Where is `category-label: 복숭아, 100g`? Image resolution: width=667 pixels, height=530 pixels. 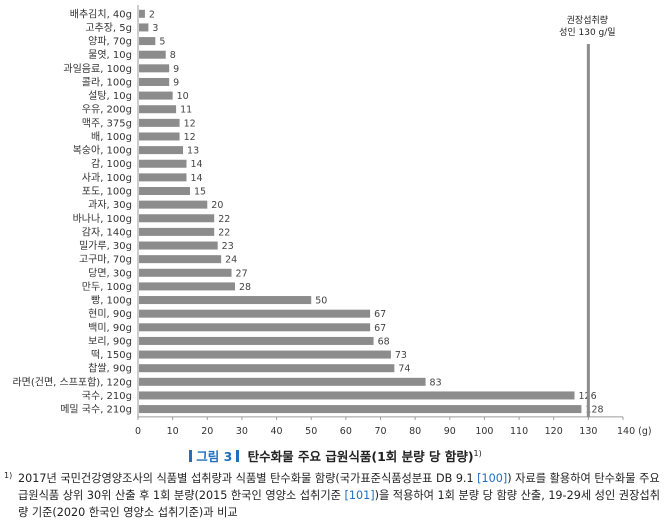 category-label: 복숭아, 100g is located at coordinates (102, 151).